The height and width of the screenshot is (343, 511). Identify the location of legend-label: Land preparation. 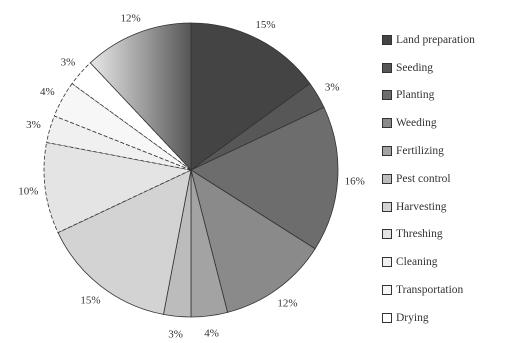
(435, 39).